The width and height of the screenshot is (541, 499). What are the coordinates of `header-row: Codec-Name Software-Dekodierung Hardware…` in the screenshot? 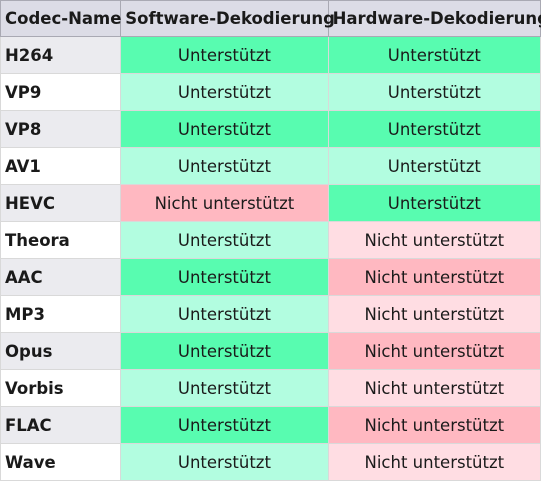 It's located at (270, 18).